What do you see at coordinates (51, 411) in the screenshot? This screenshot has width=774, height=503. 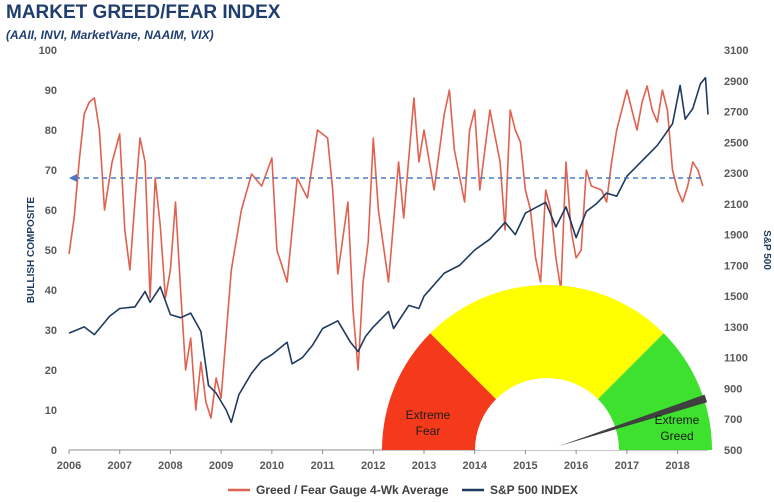 I see `left-tick-label: 10` at bounding box center [51, 411].